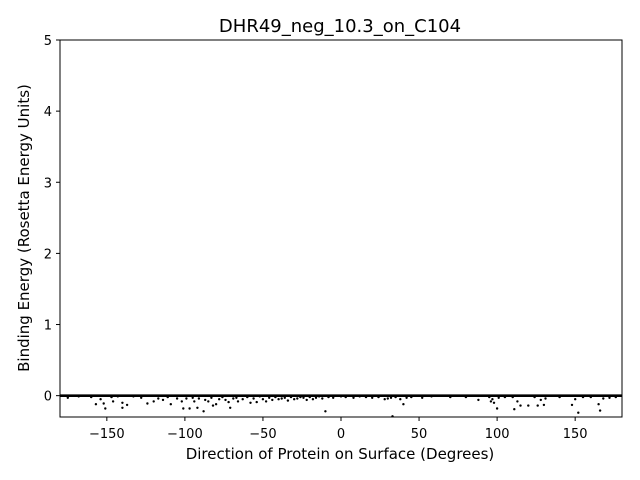 Image resolution: width=640 pixels, height=480 pixels. Describe the element at coordinates (419, 434) in the screenshot. I see `x-tick-label: 50` at that location.